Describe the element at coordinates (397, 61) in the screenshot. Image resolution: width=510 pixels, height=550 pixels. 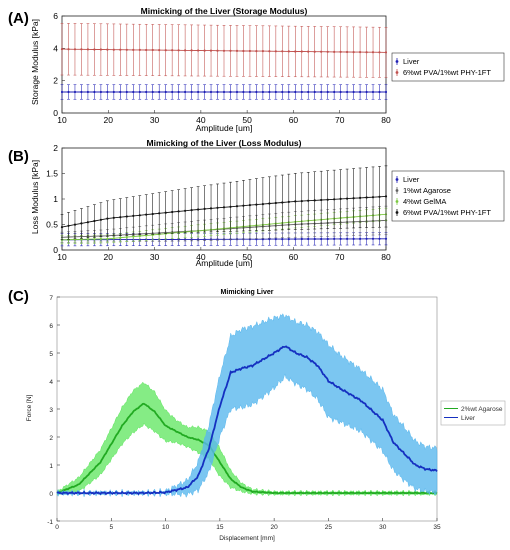
I see `chart-a-legend-marker` at that location.